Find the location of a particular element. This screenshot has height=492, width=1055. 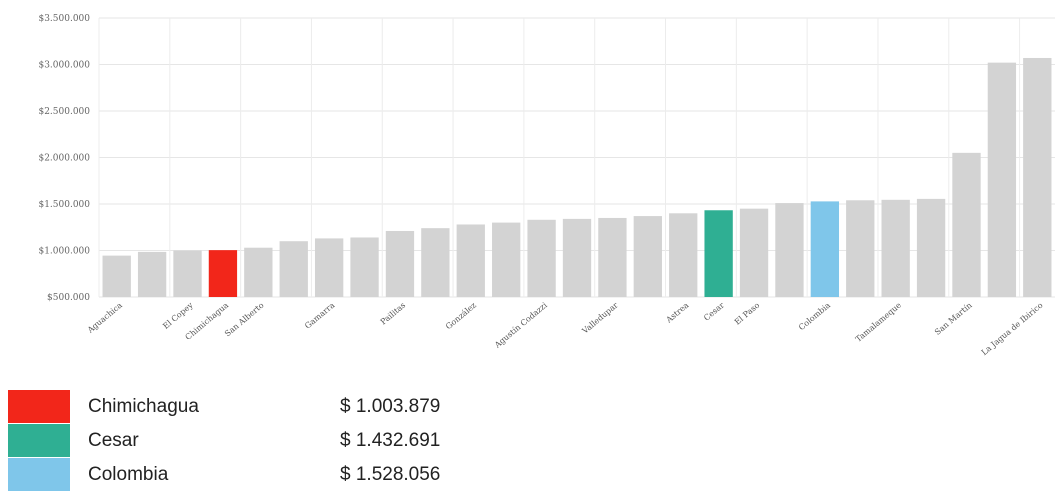

legend-label: Chimichagua is located at coordinates (143, 406).